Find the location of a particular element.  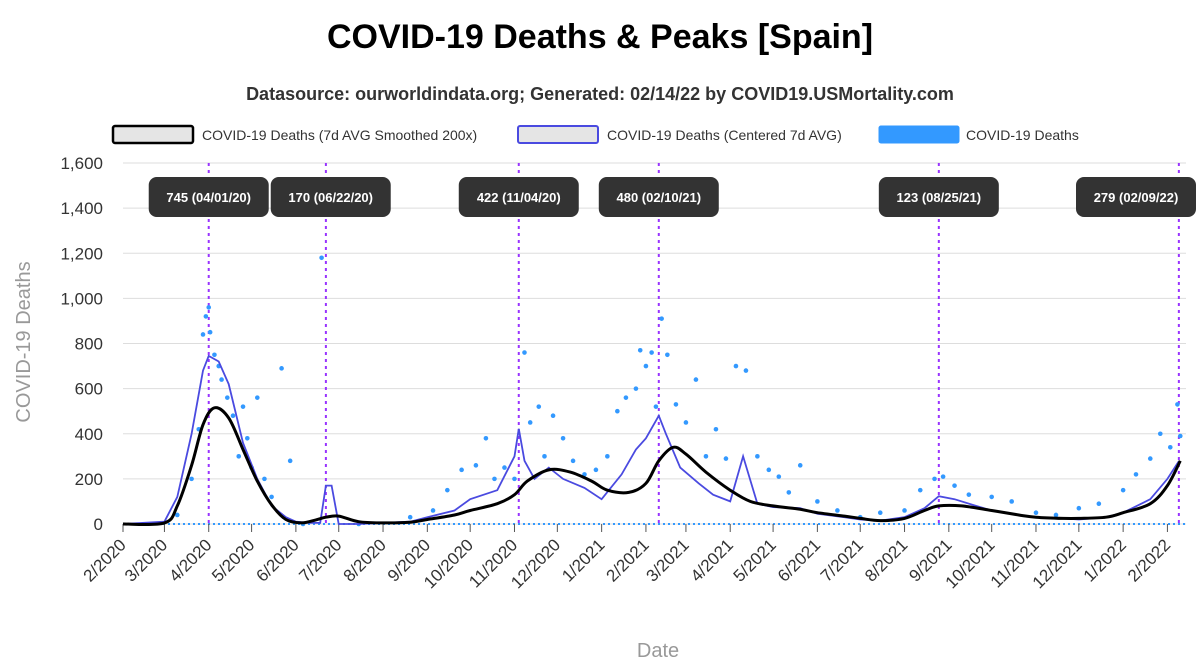

peak-label-text: 422 (11/04/20) is located at coordinates (519, 197).